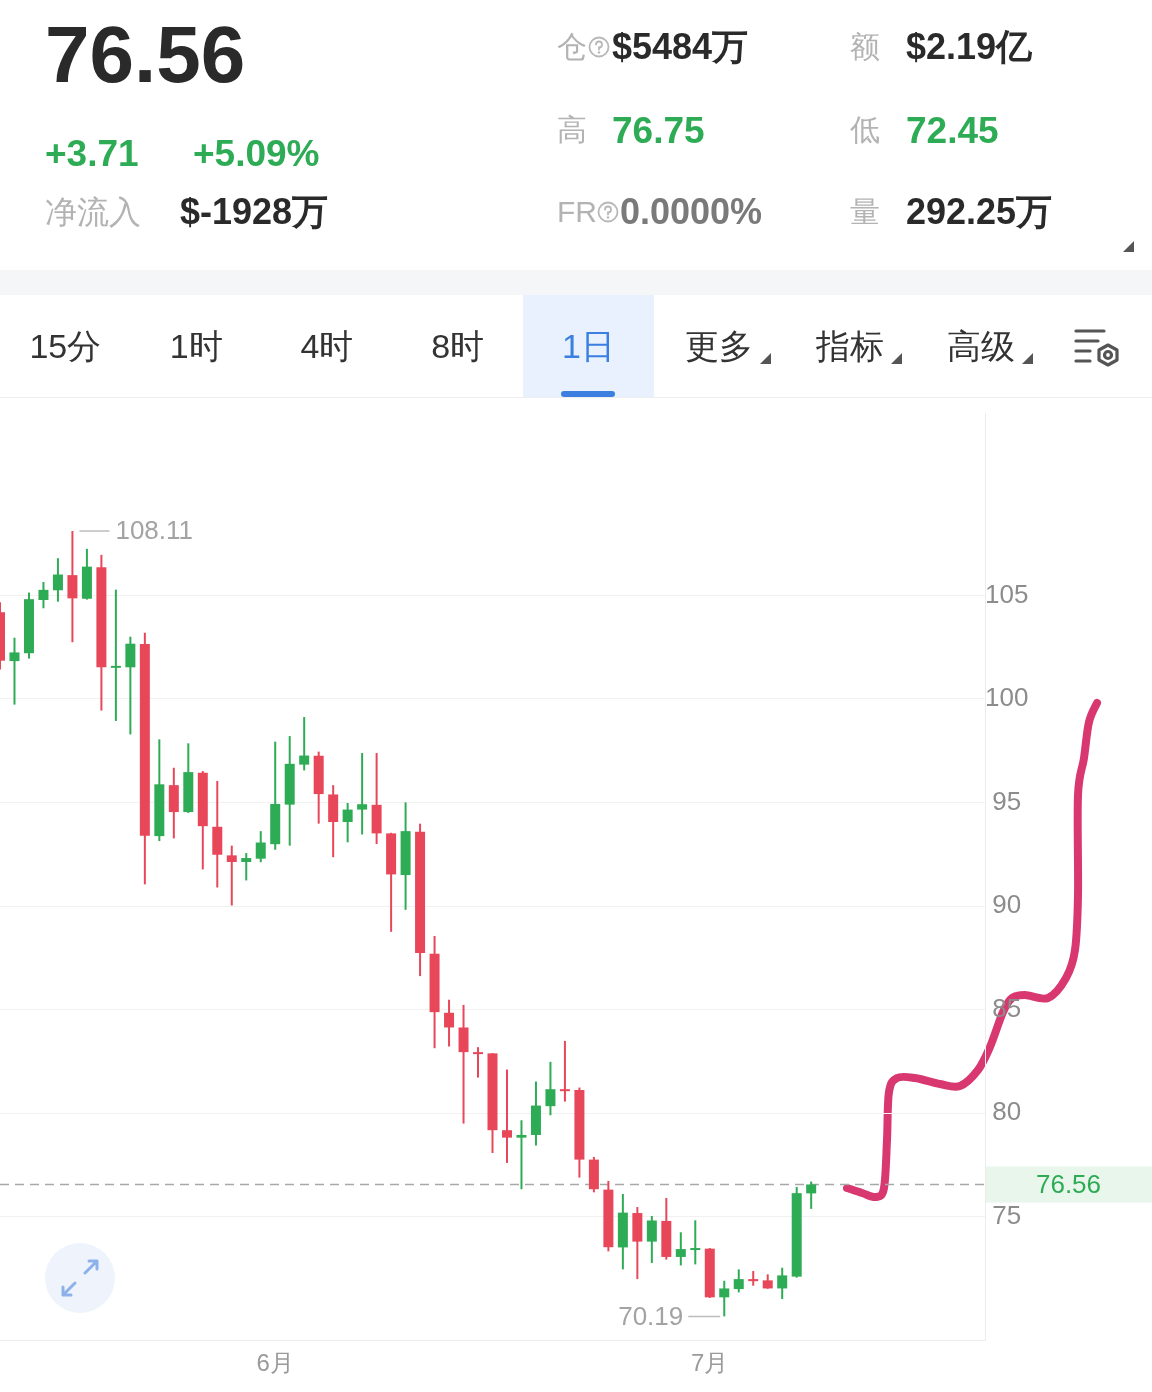 The height and width of the screenshot is (1392, 1152). Describe the element at coordinates (458, 346) in the screenshot. I see `text: 8时` at that location.